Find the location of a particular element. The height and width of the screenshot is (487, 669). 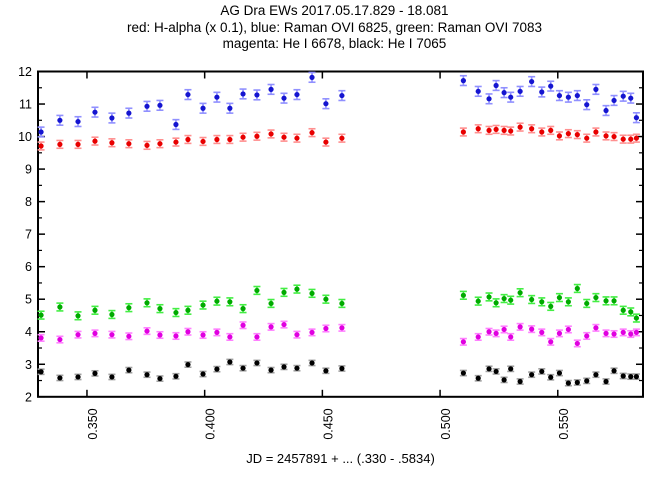

x-axis-label: JD = 2457891 + ... (.330 - .5834) is located at coordinates (340, 458).